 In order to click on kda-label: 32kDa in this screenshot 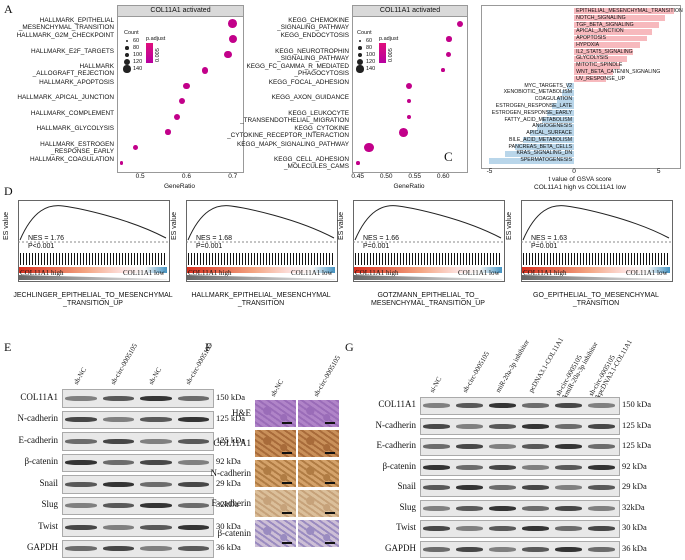, I will do `click(227, 504)`.